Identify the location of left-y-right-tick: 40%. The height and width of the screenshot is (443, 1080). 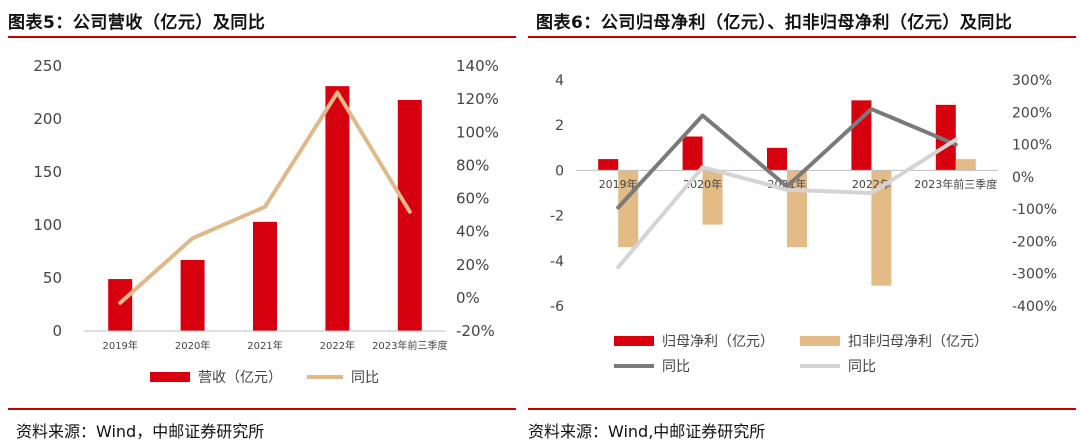
(472, 232).